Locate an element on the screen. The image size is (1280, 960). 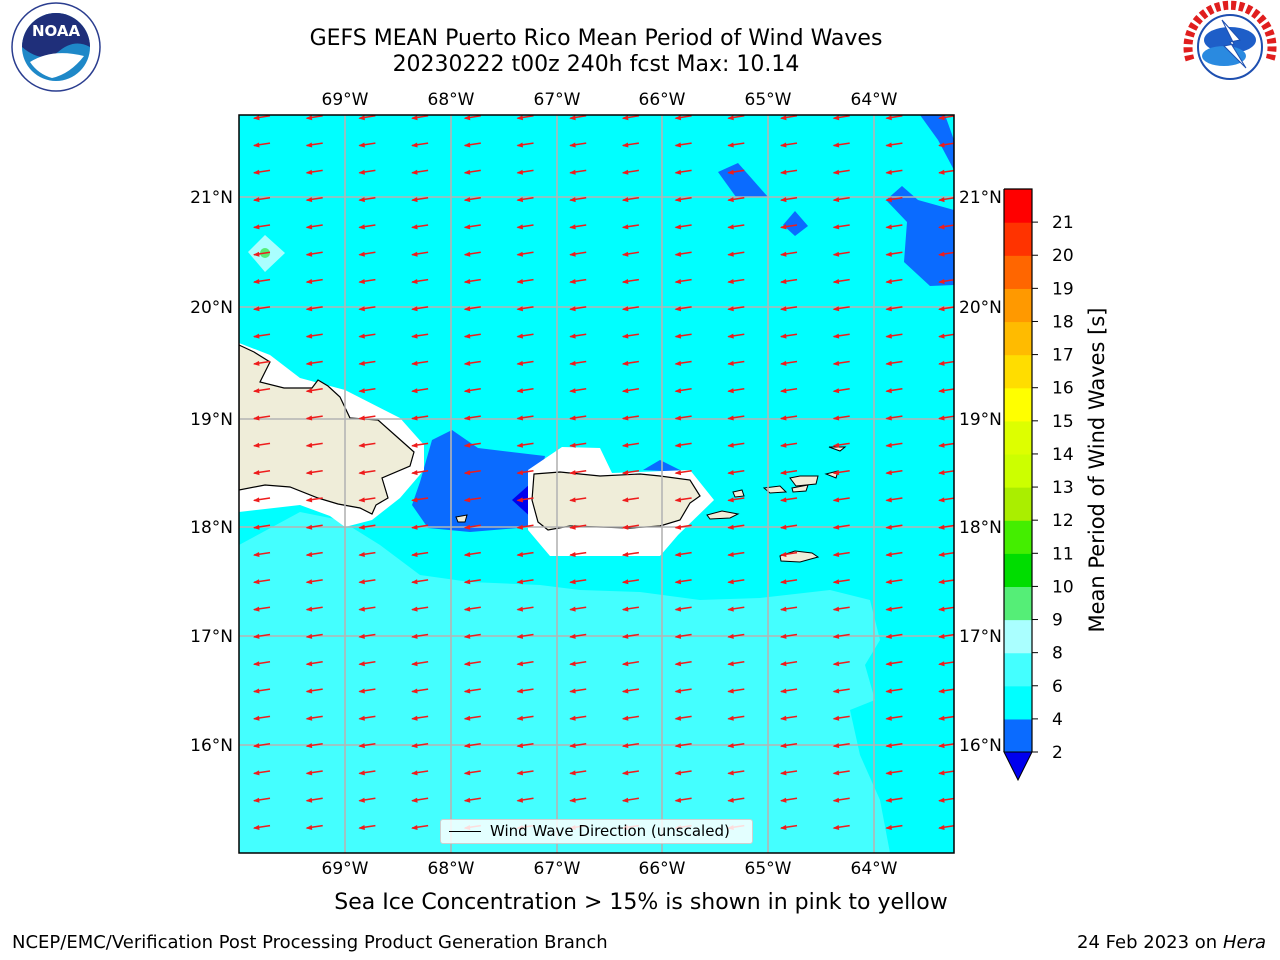
colorbar-tick-label: 19 is located at coordinates (1063, 289).